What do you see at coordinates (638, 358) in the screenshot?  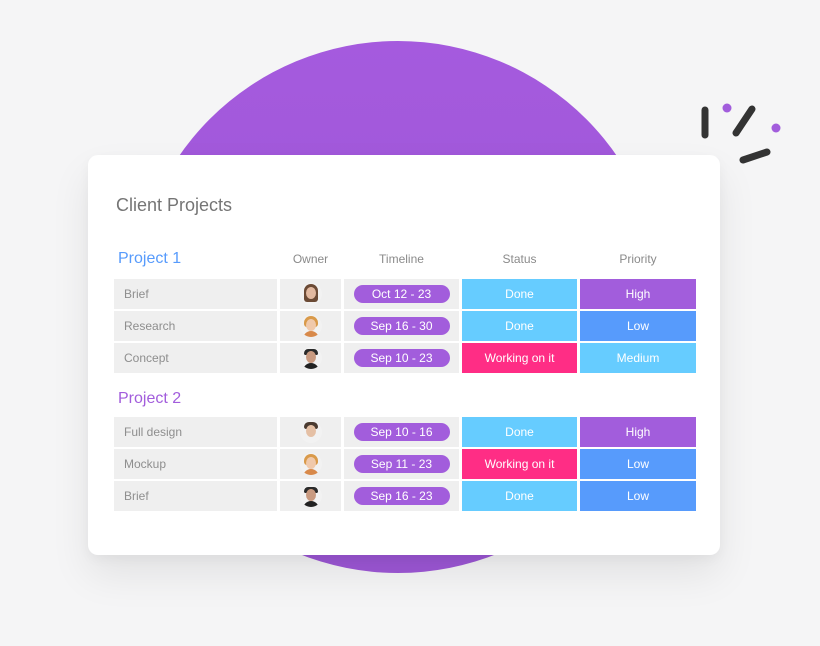 I see `priority-cell: Medium` at bounding box center [638, 358].